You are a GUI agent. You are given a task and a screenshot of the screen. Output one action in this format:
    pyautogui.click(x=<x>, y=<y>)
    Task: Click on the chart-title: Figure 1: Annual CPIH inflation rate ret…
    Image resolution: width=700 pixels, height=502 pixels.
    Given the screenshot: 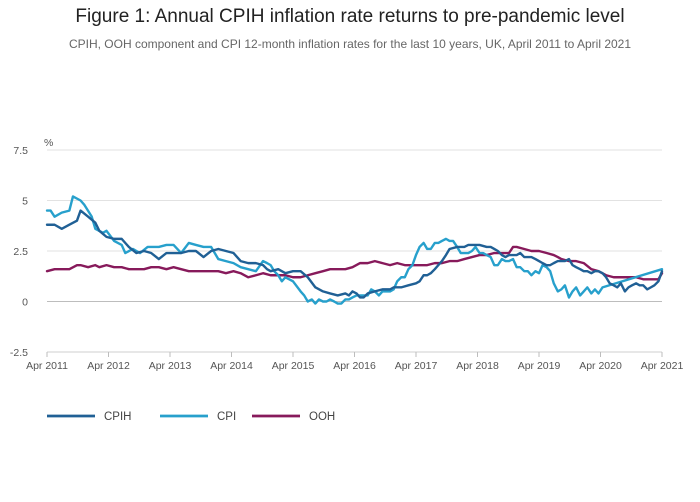 What is the action you would take?
    pyautogui.click(x=350, y=16)
    